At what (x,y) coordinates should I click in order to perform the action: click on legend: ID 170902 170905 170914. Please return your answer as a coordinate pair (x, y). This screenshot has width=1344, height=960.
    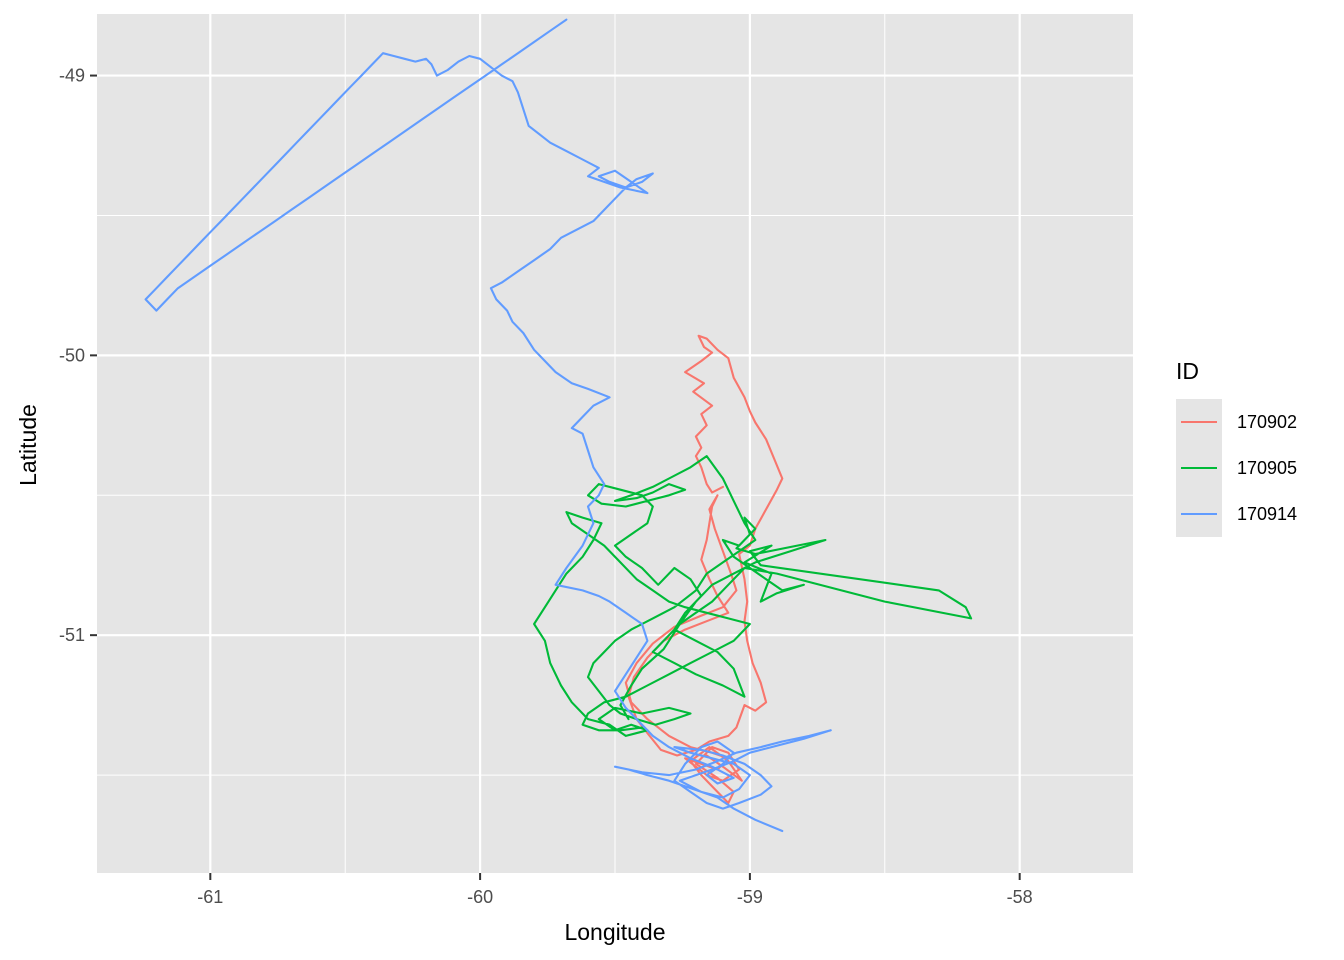
    Looking at the image, I should click on (1236, 447).